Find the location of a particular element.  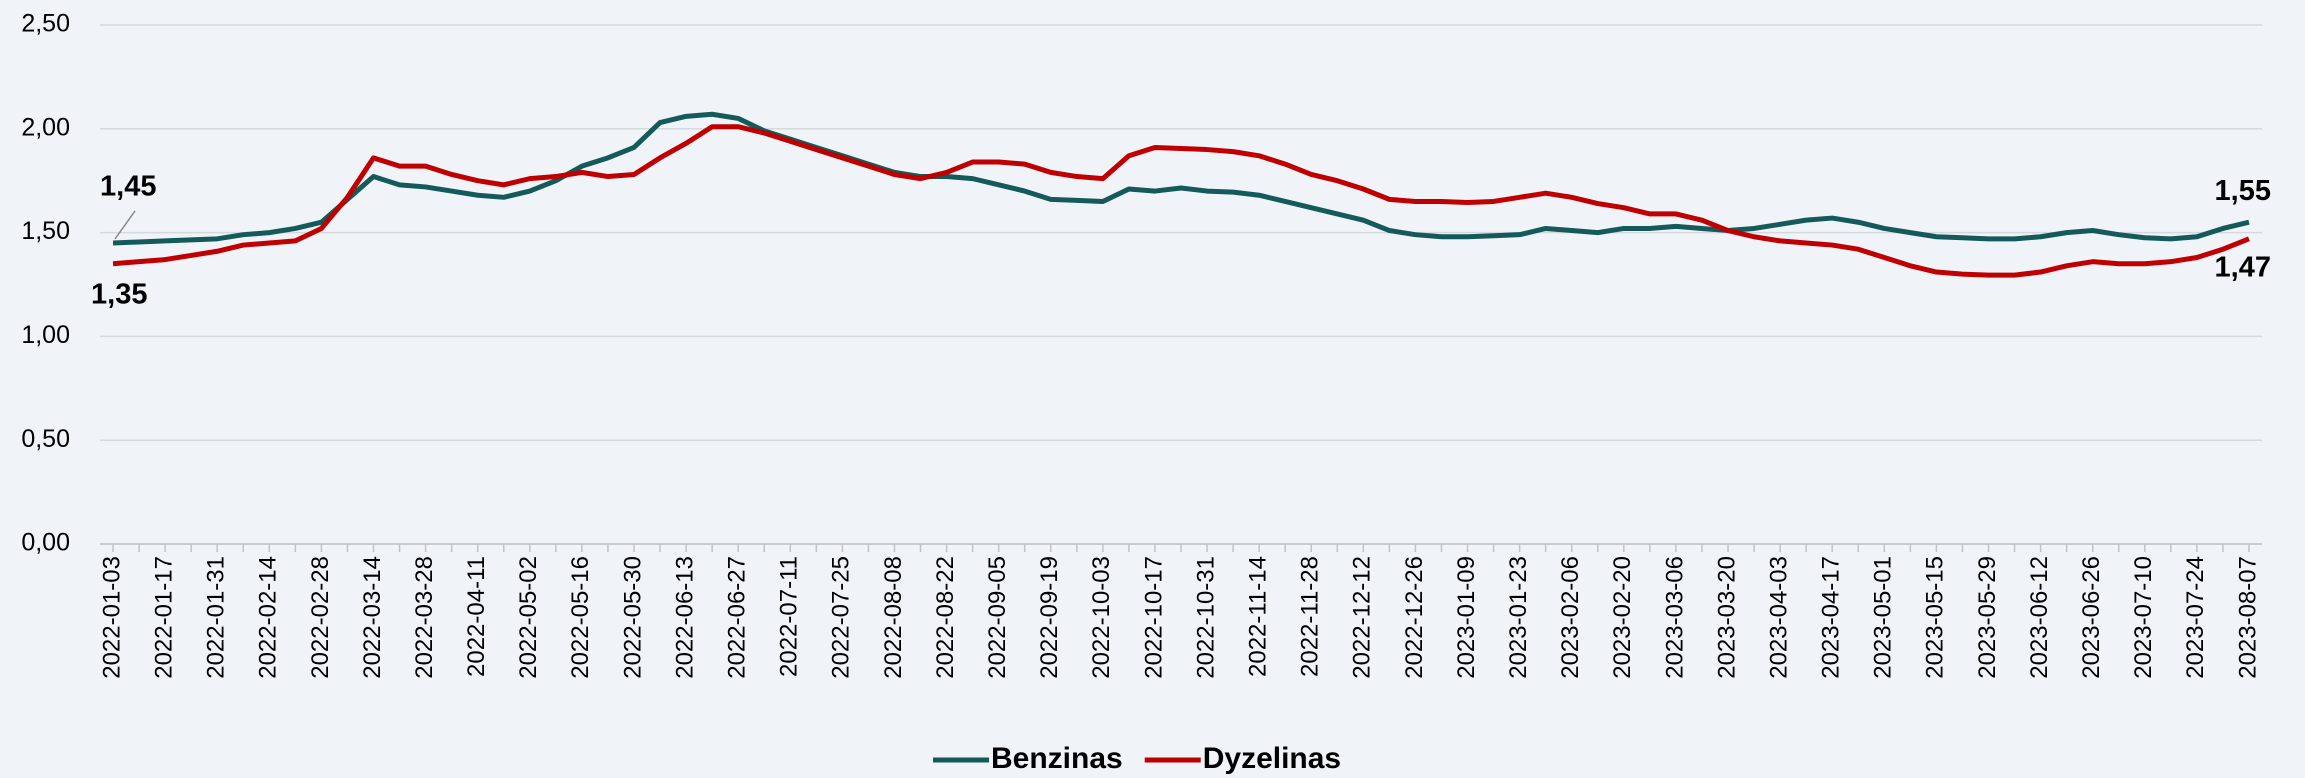

x-tick-label: 2022-09-05 is located at coordinates (997, 617).